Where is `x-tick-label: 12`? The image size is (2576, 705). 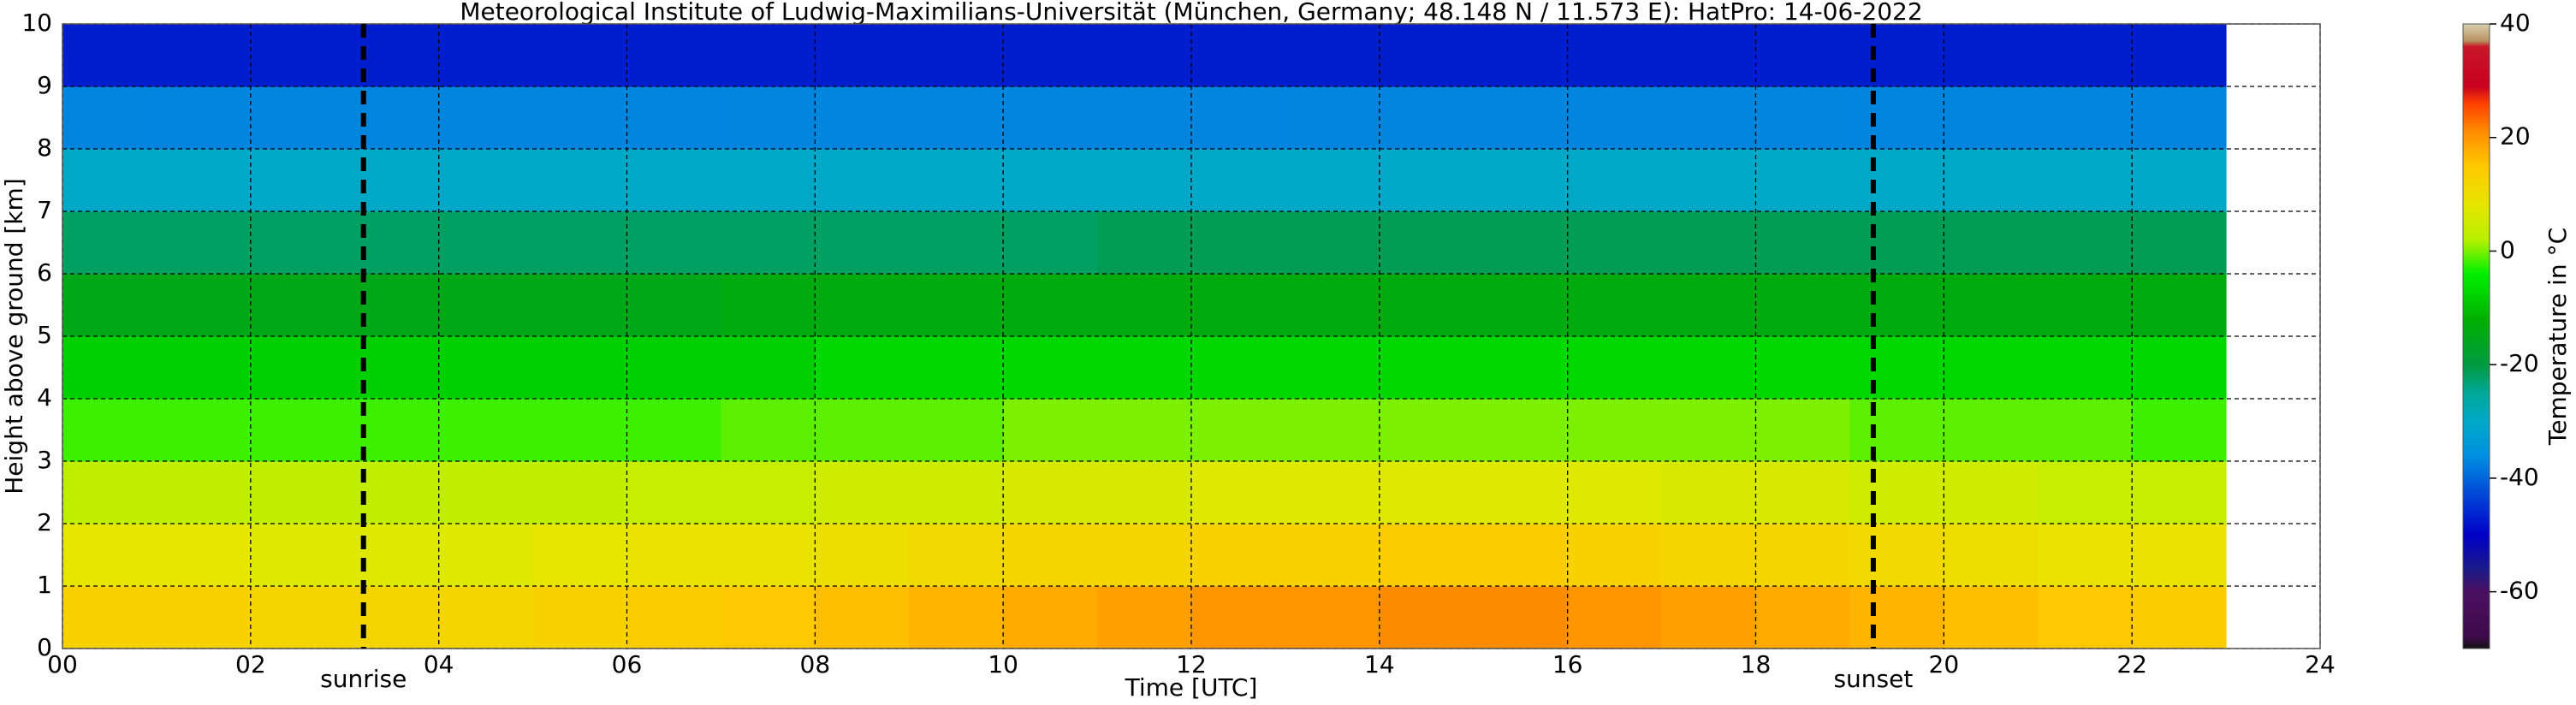 x-tick-label: 12 is located at coordinates (1191, 664).